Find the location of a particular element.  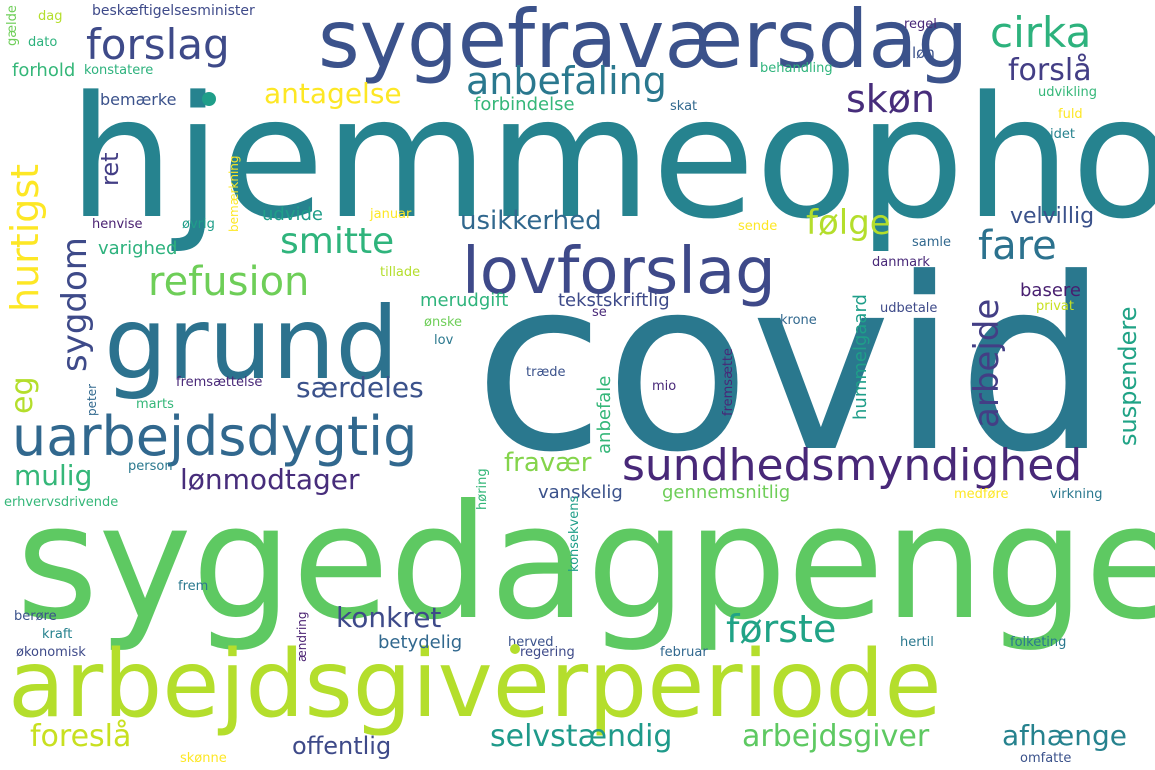

word-se: se is located at coordinates (599, 312).